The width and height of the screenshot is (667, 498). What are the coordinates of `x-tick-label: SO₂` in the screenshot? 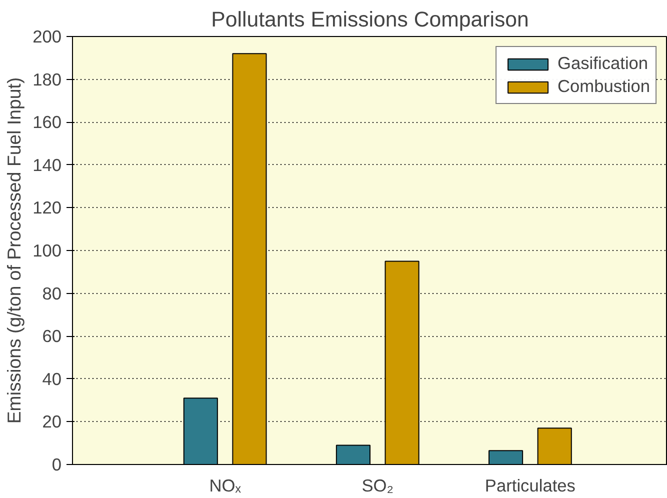 It's located at (378, 486).